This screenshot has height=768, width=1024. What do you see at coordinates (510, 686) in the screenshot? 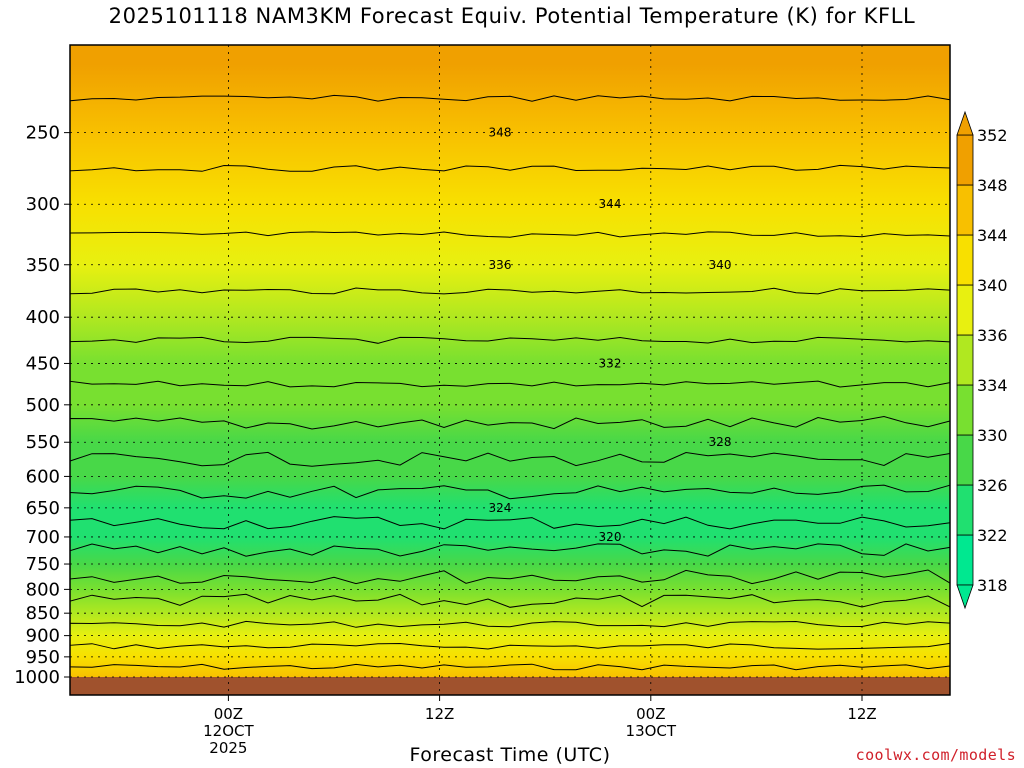
I see `ground-surface` at bounding box center [510, 686].